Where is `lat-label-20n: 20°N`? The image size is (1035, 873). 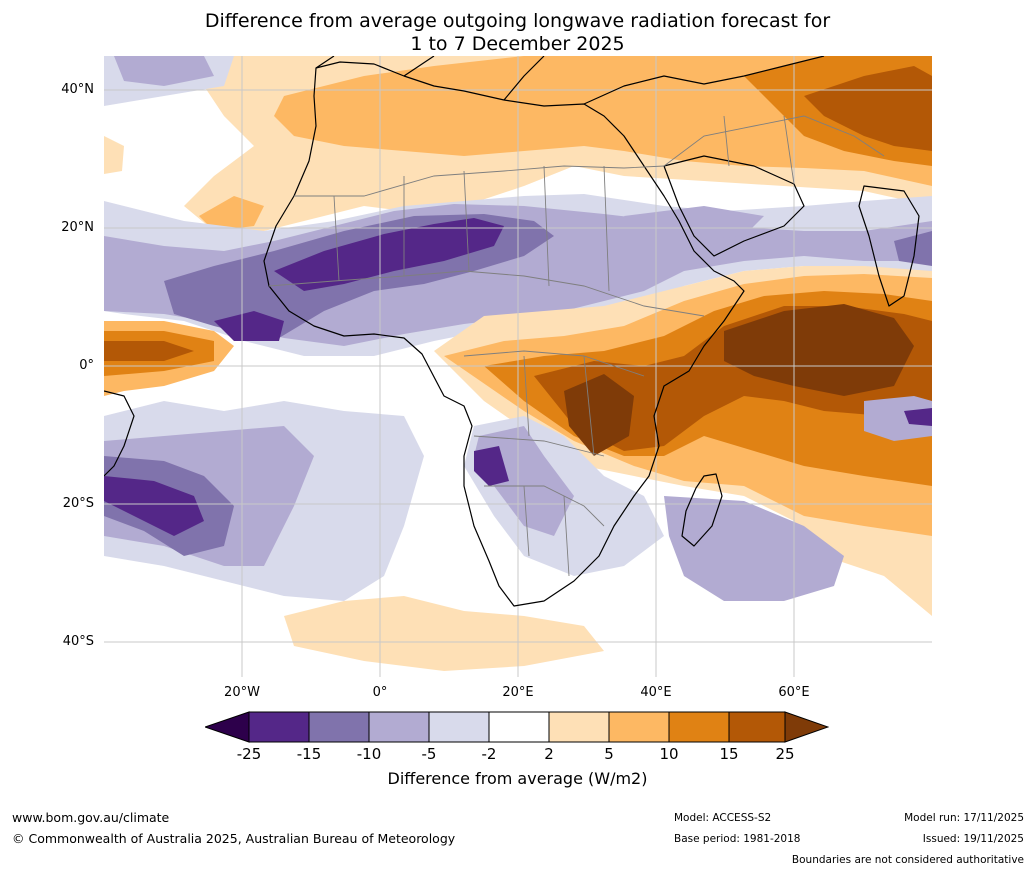 lat-label-20n: 20°N is located at coordinates (77, 227).